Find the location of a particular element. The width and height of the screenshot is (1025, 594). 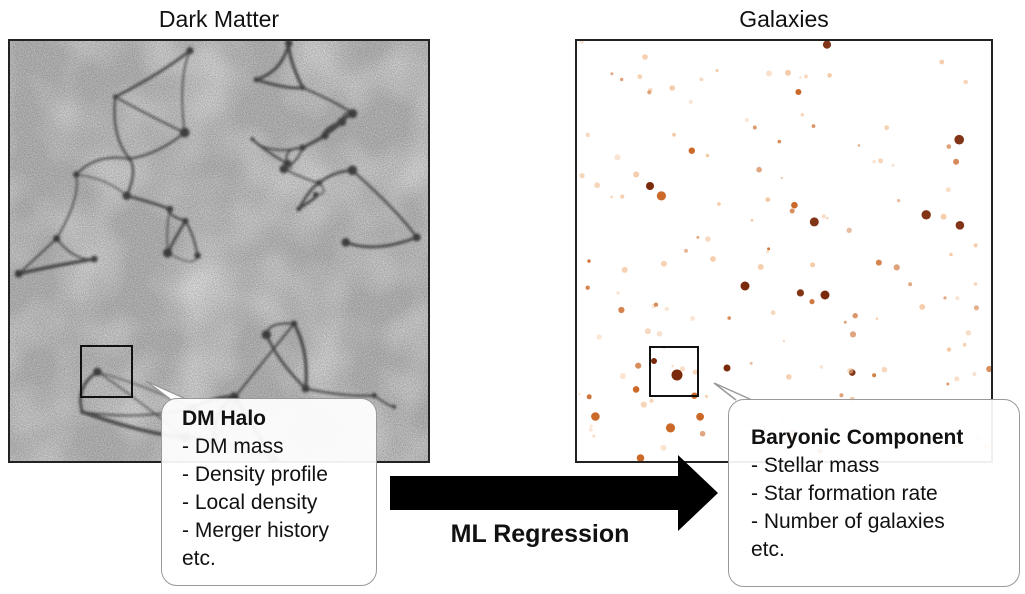

baryonic-item: - Number of galaxies is located at coordinates (848, 521).